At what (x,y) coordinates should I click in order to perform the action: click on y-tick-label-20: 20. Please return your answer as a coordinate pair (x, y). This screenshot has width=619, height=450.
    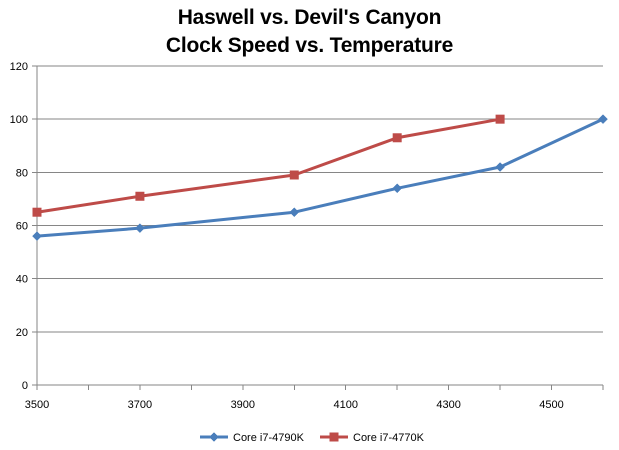
    Looking at the image, I should click on (22, 333).